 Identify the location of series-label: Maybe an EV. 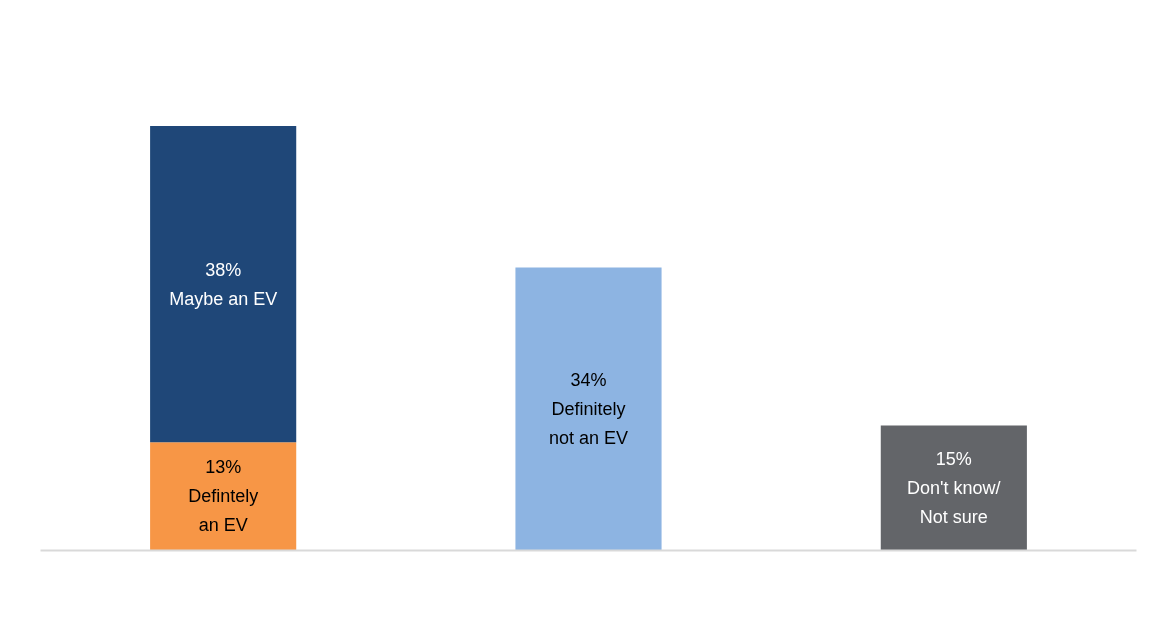
(223, 298).